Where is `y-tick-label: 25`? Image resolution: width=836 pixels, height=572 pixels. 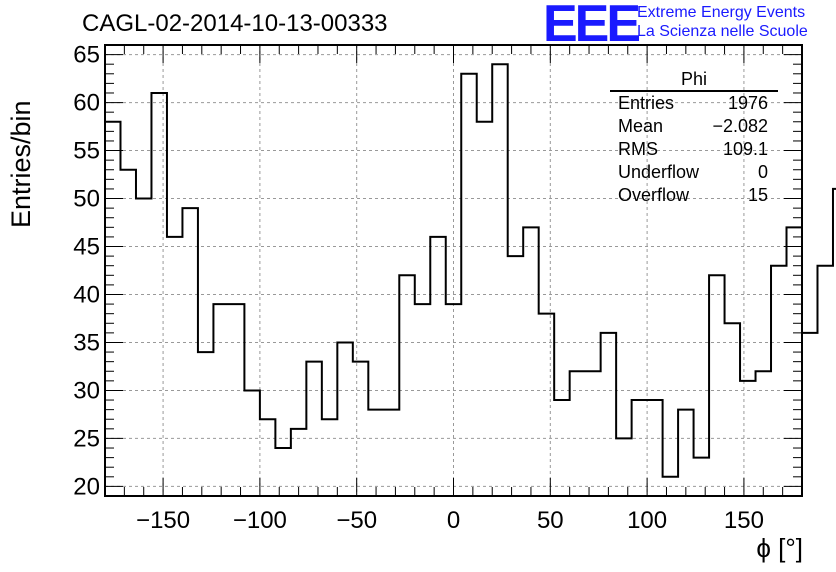 y-tick-label: 25 is located at coordinates (86, 438).